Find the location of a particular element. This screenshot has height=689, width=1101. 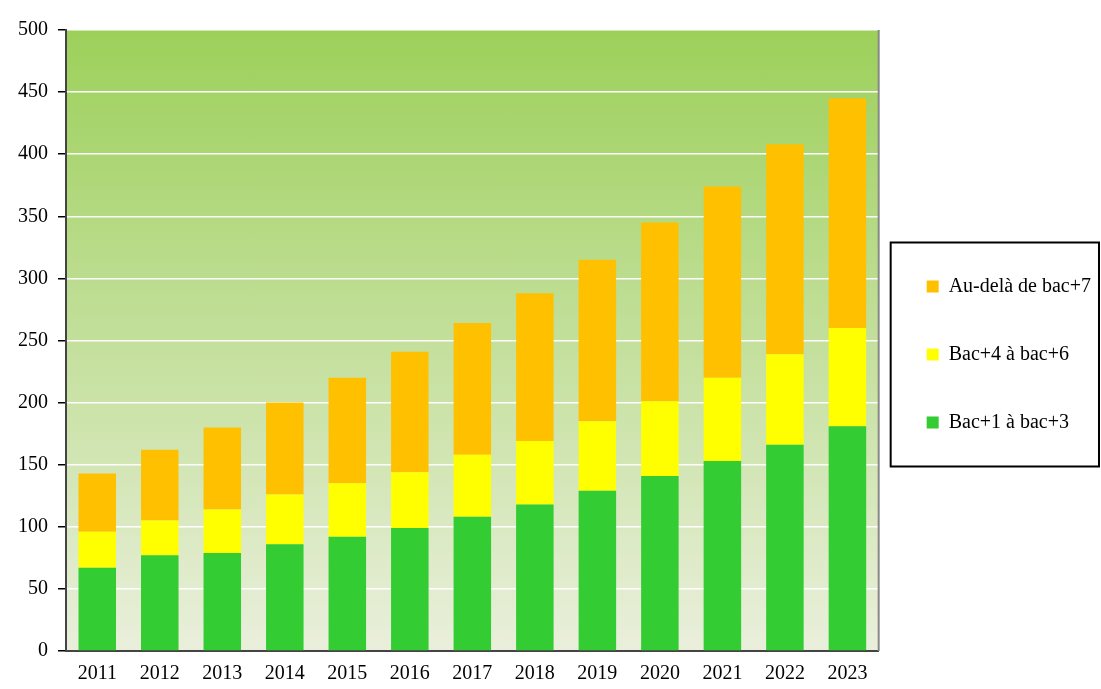

y-tick-label: 0 is located at coordinates (43, 649).